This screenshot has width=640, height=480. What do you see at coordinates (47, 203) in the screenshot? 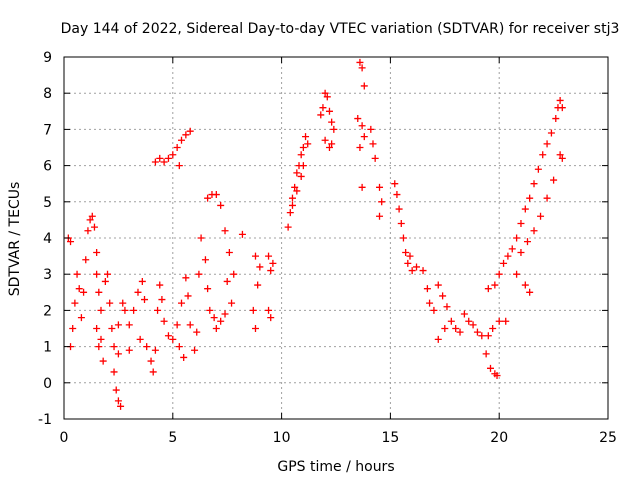
I see `y-tick-label: 5` at bounding box center [47, 203].